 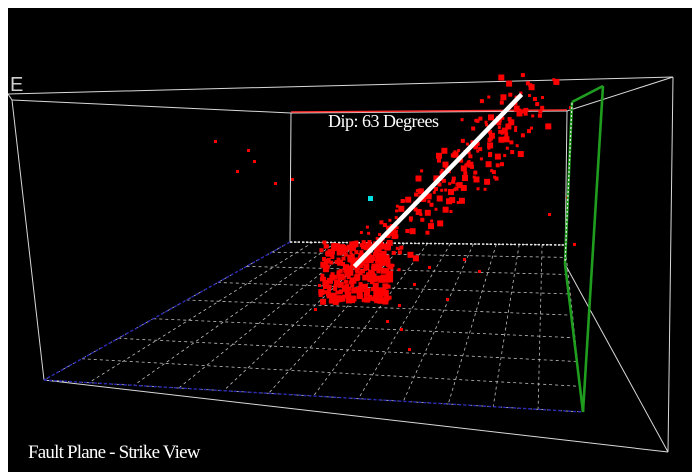 I want to click on strike-edge, so click(x=574, y=338).